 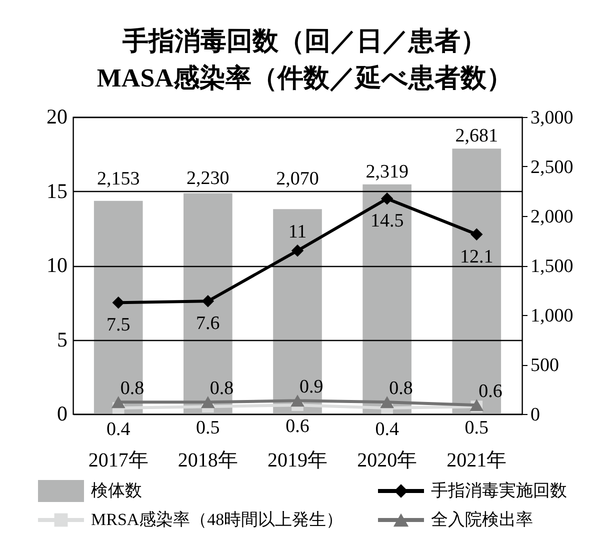 I want to click on data-label: 2,681, so click(x=476, y=136).